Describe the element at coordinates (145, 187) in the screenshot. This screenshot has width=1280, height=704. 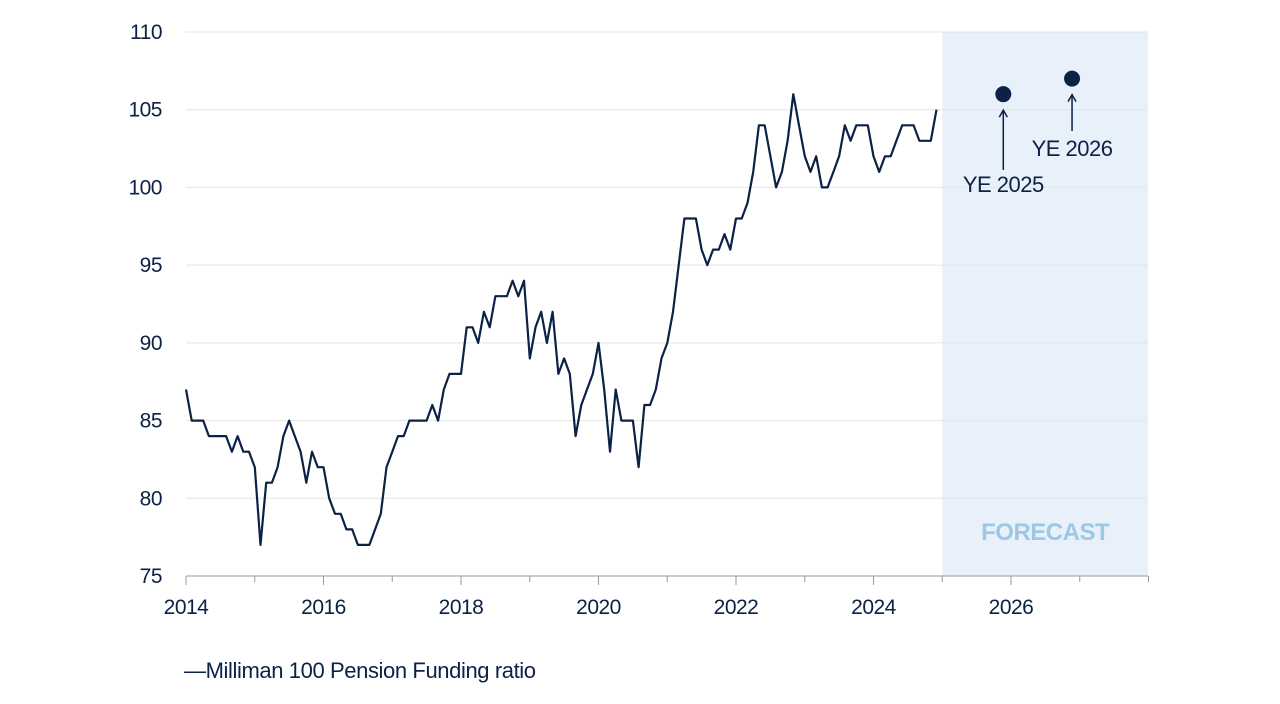
I see `y-tick-label: 100` at that location.